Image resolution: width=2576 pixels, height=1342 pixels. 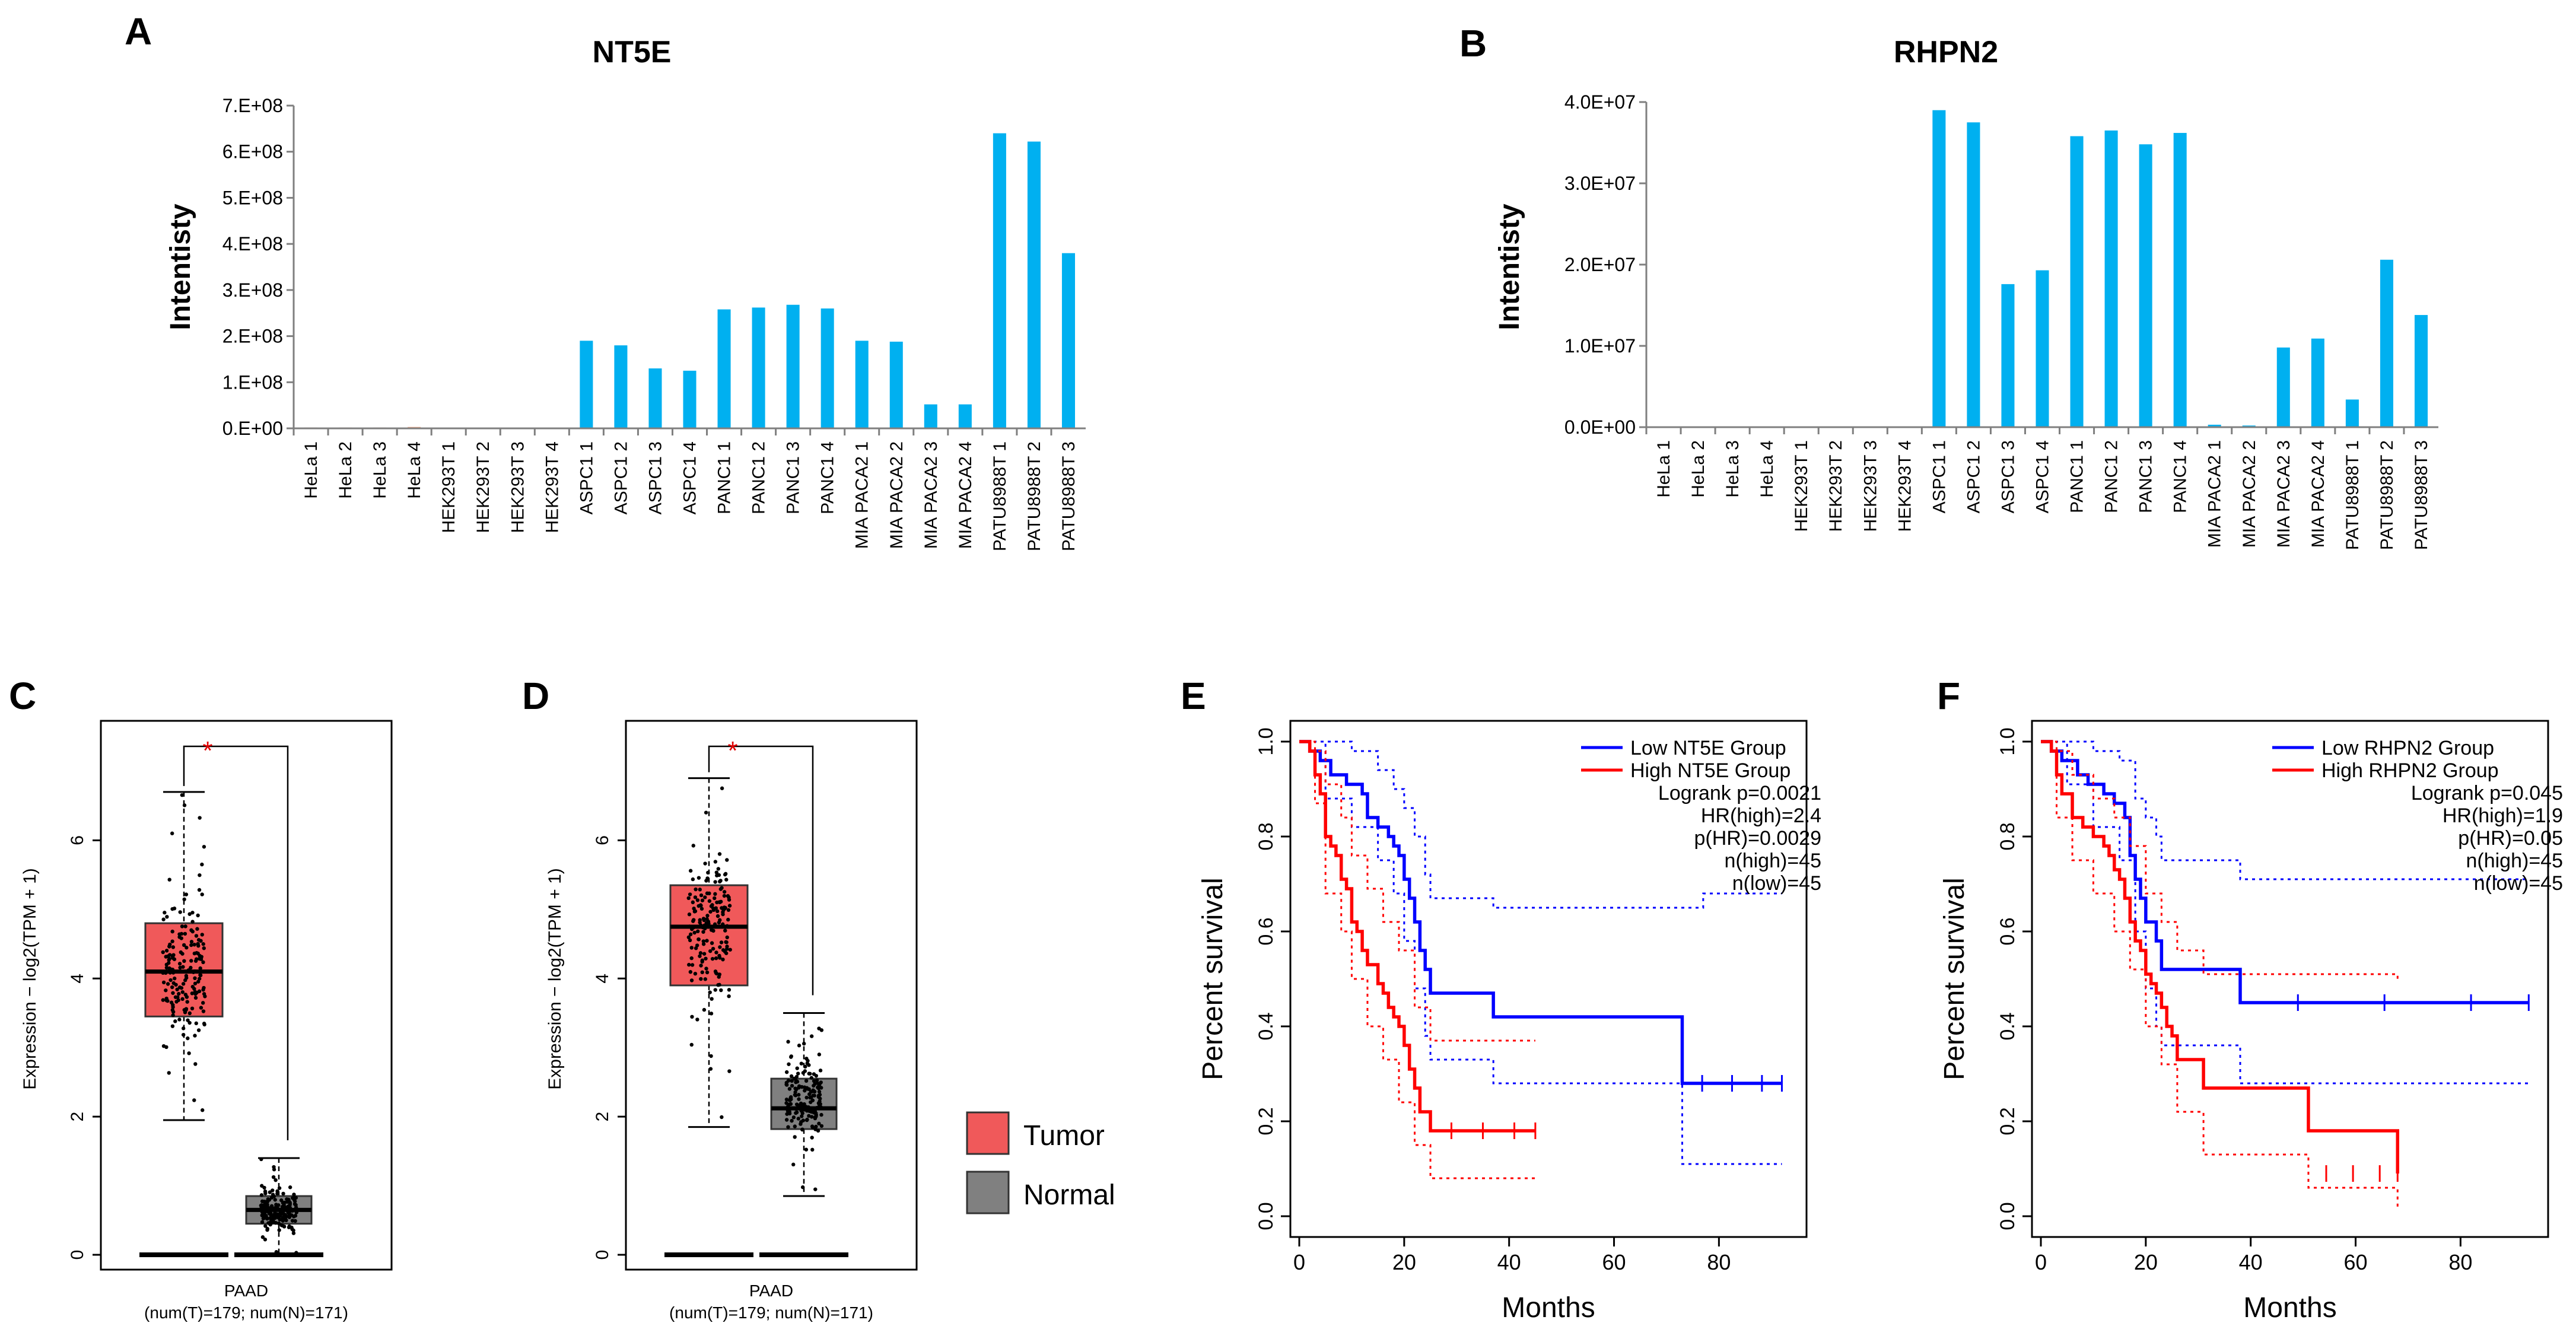 I want to click on x-tick-label: PANC1 4, so click(x=2180, y=476).